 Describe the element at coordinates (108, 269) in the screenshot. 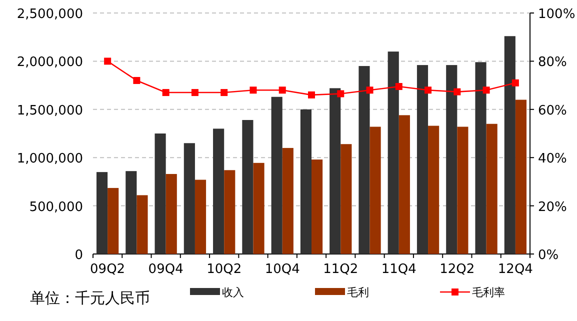

I see `x-tick-label: 09Q2` at that location.